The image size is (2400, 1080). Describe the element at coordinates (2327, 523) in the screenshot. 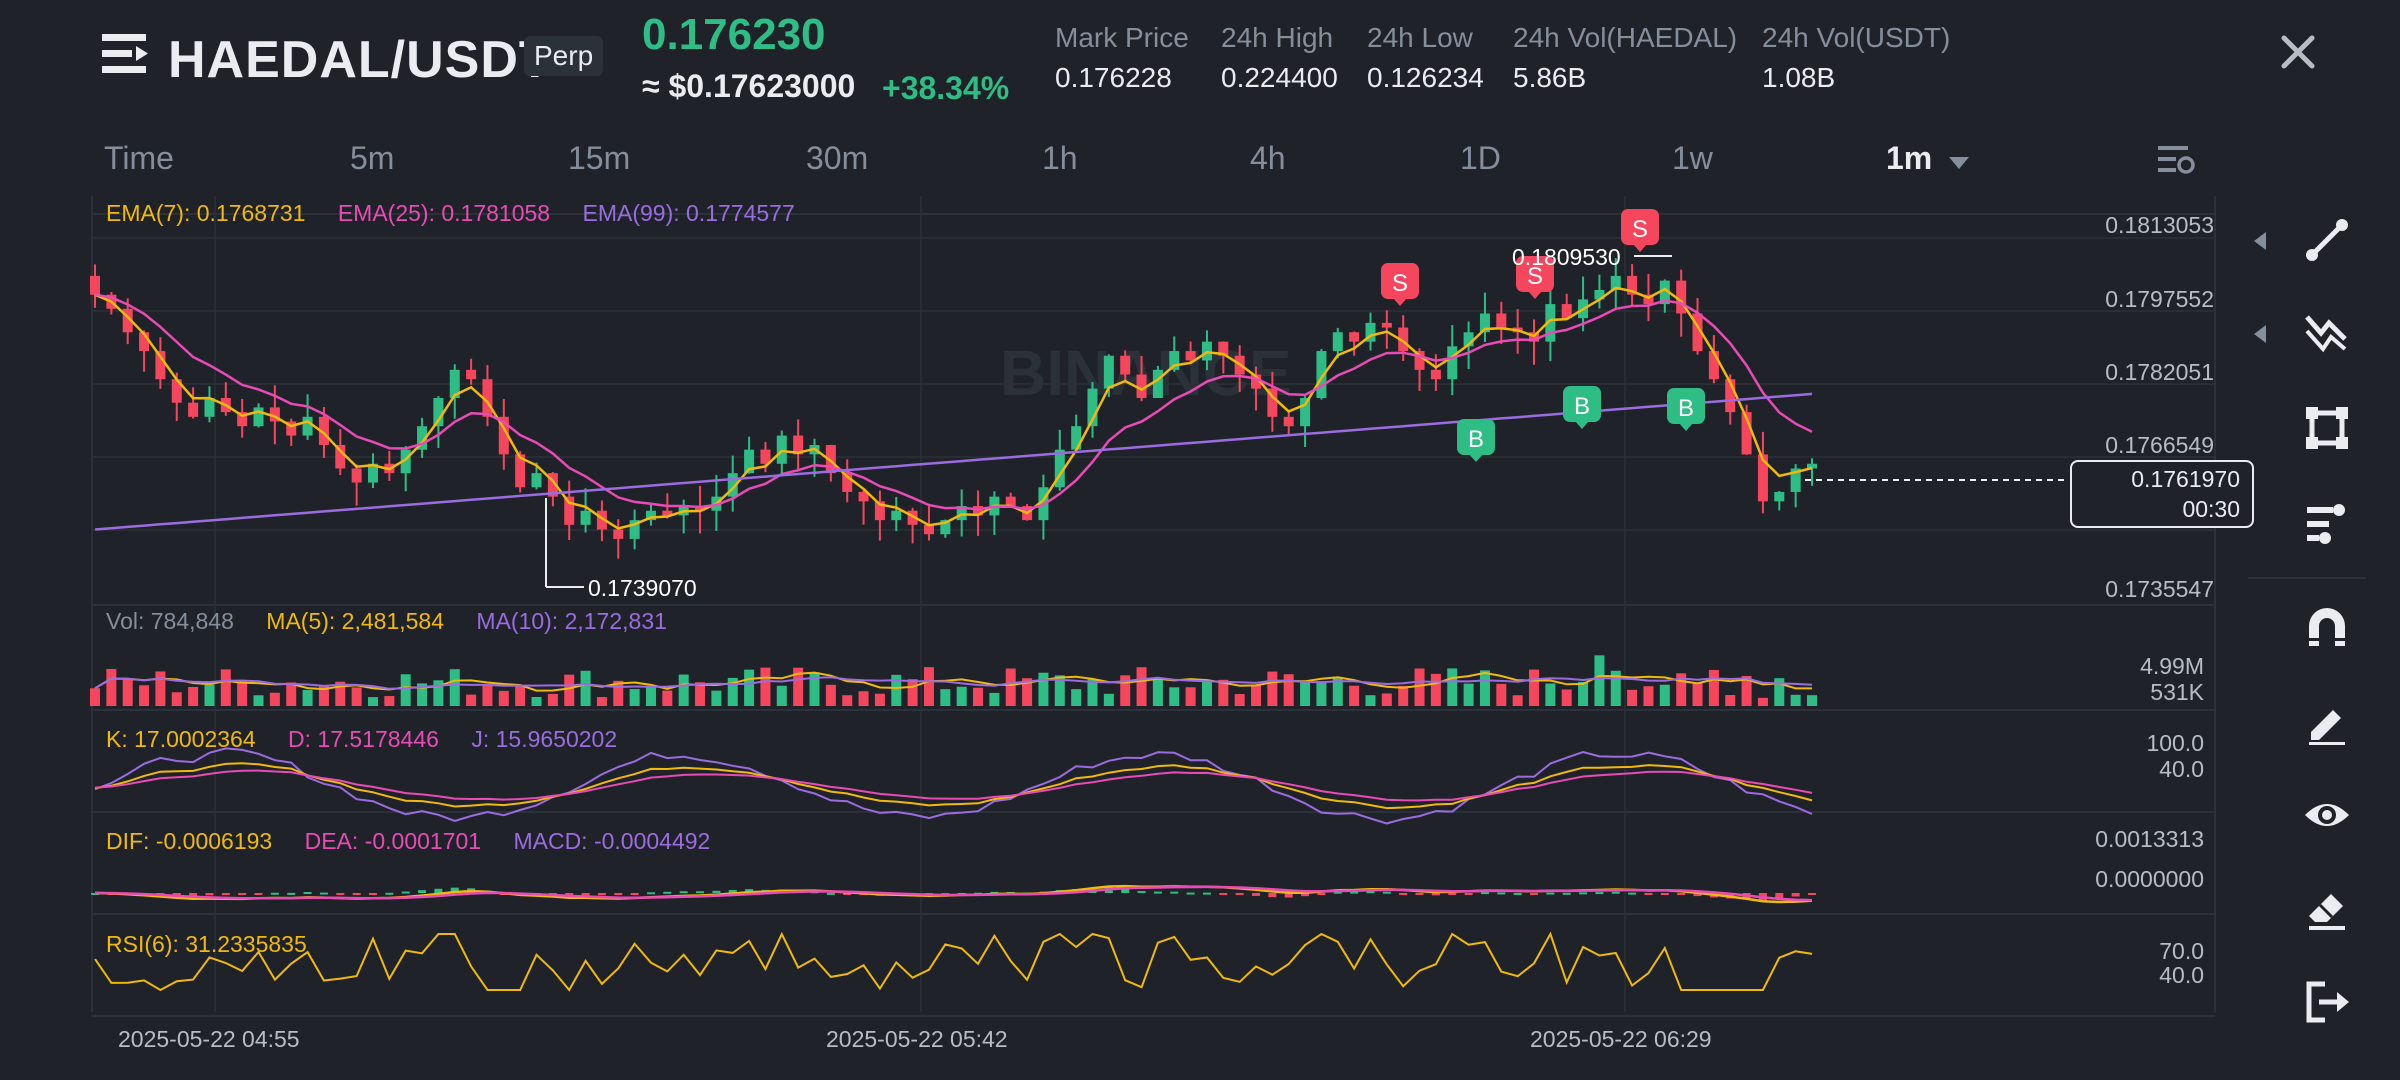

I see `price-range-icon` at that location.